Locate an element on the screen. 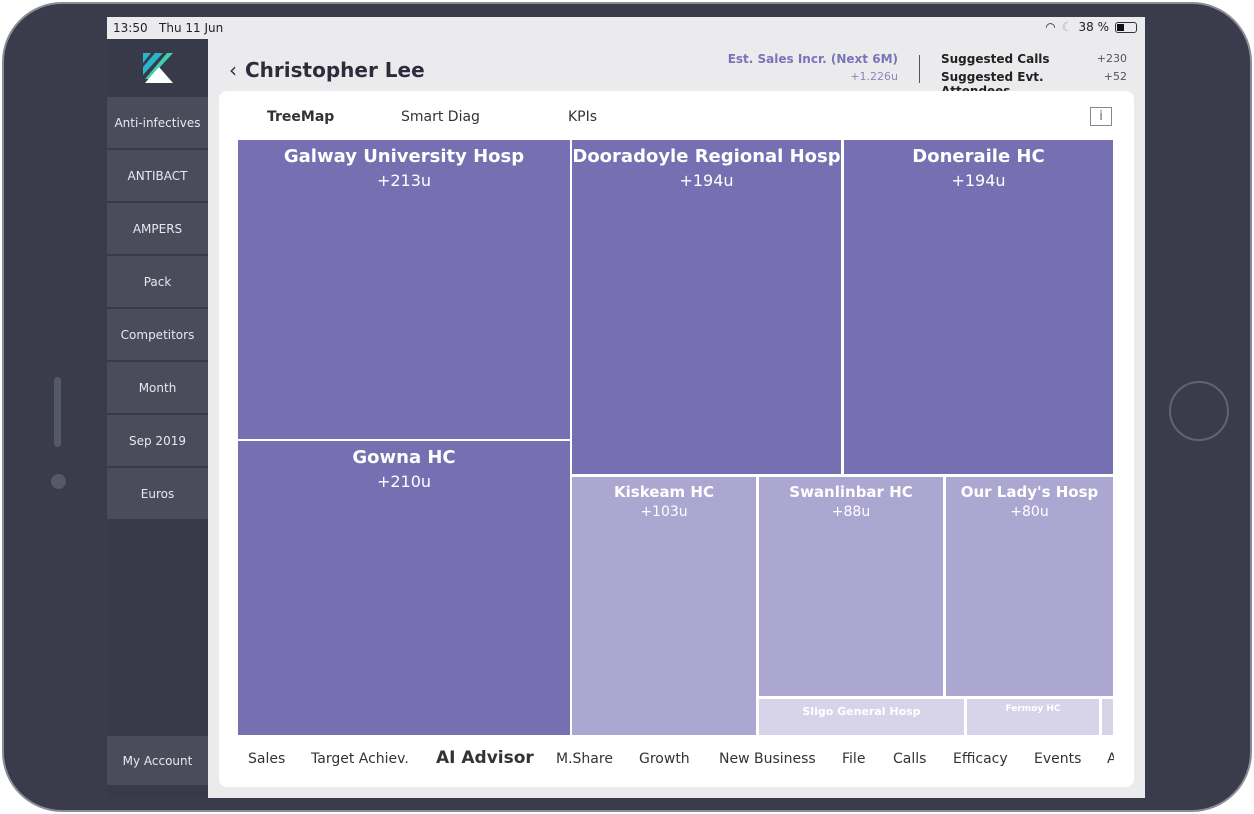  sidebar-item-currency: Euros is located at coordinates (157, 494).